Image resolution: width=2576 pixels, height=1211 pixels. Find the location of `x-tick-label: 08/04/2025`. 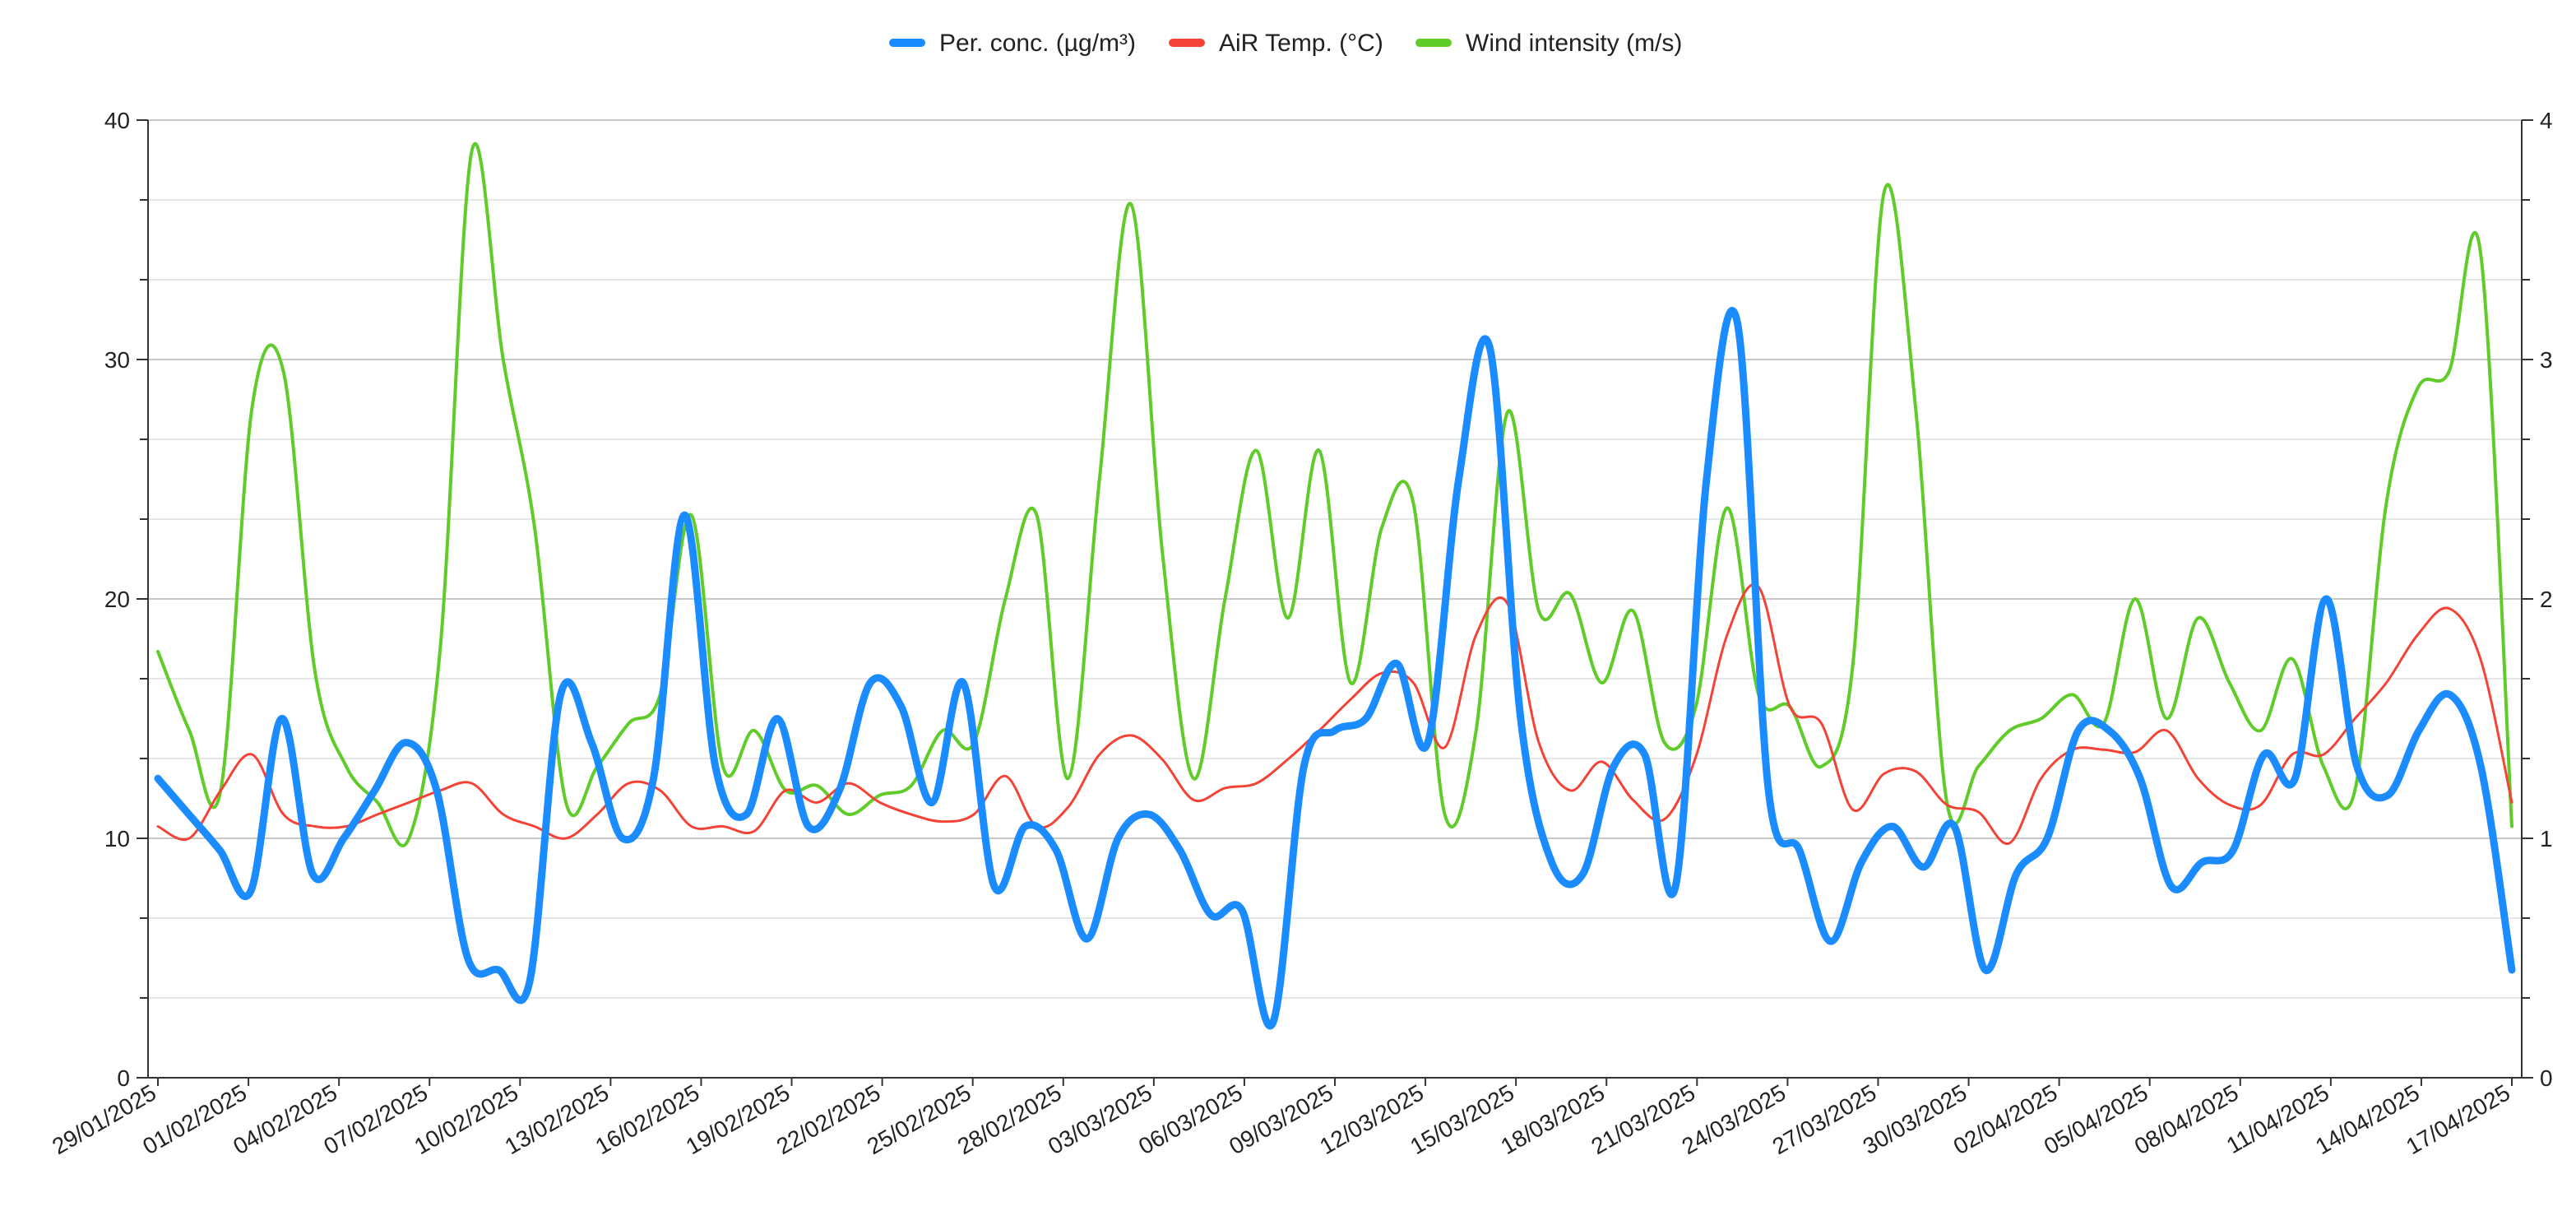

x-tick-label: 08/04/2025 is located at coordinates (2187, 1119).